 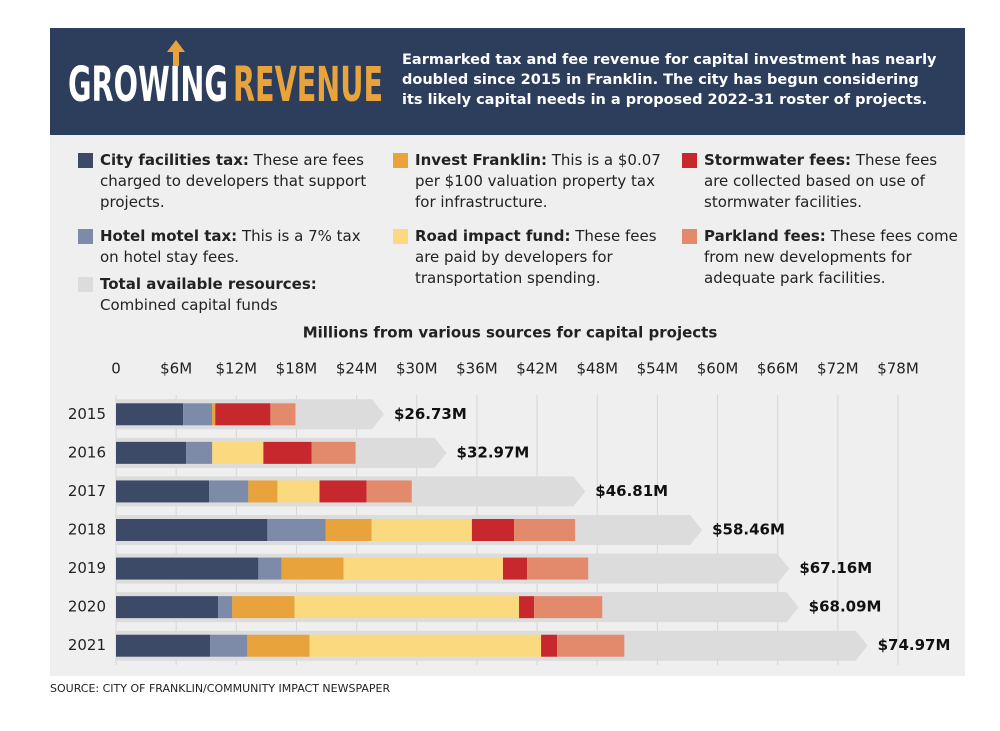 I want to click on legend-name: Total available resources:, so click(x=208, y=284).